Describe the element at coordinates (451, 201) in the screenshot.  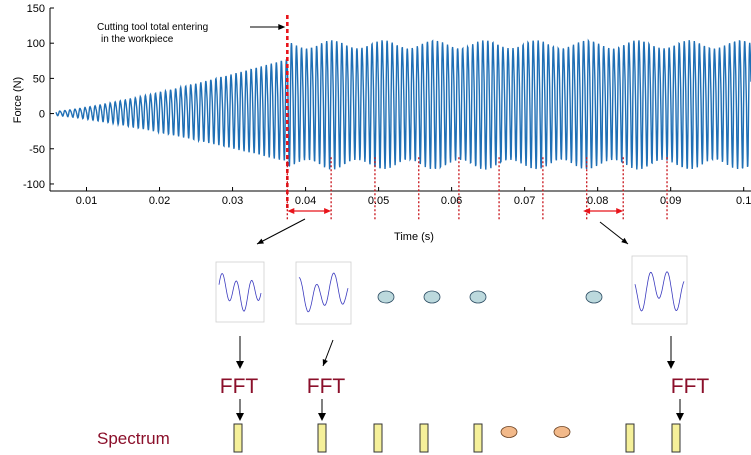
I see `x-tick-label: 0.06` at that location.